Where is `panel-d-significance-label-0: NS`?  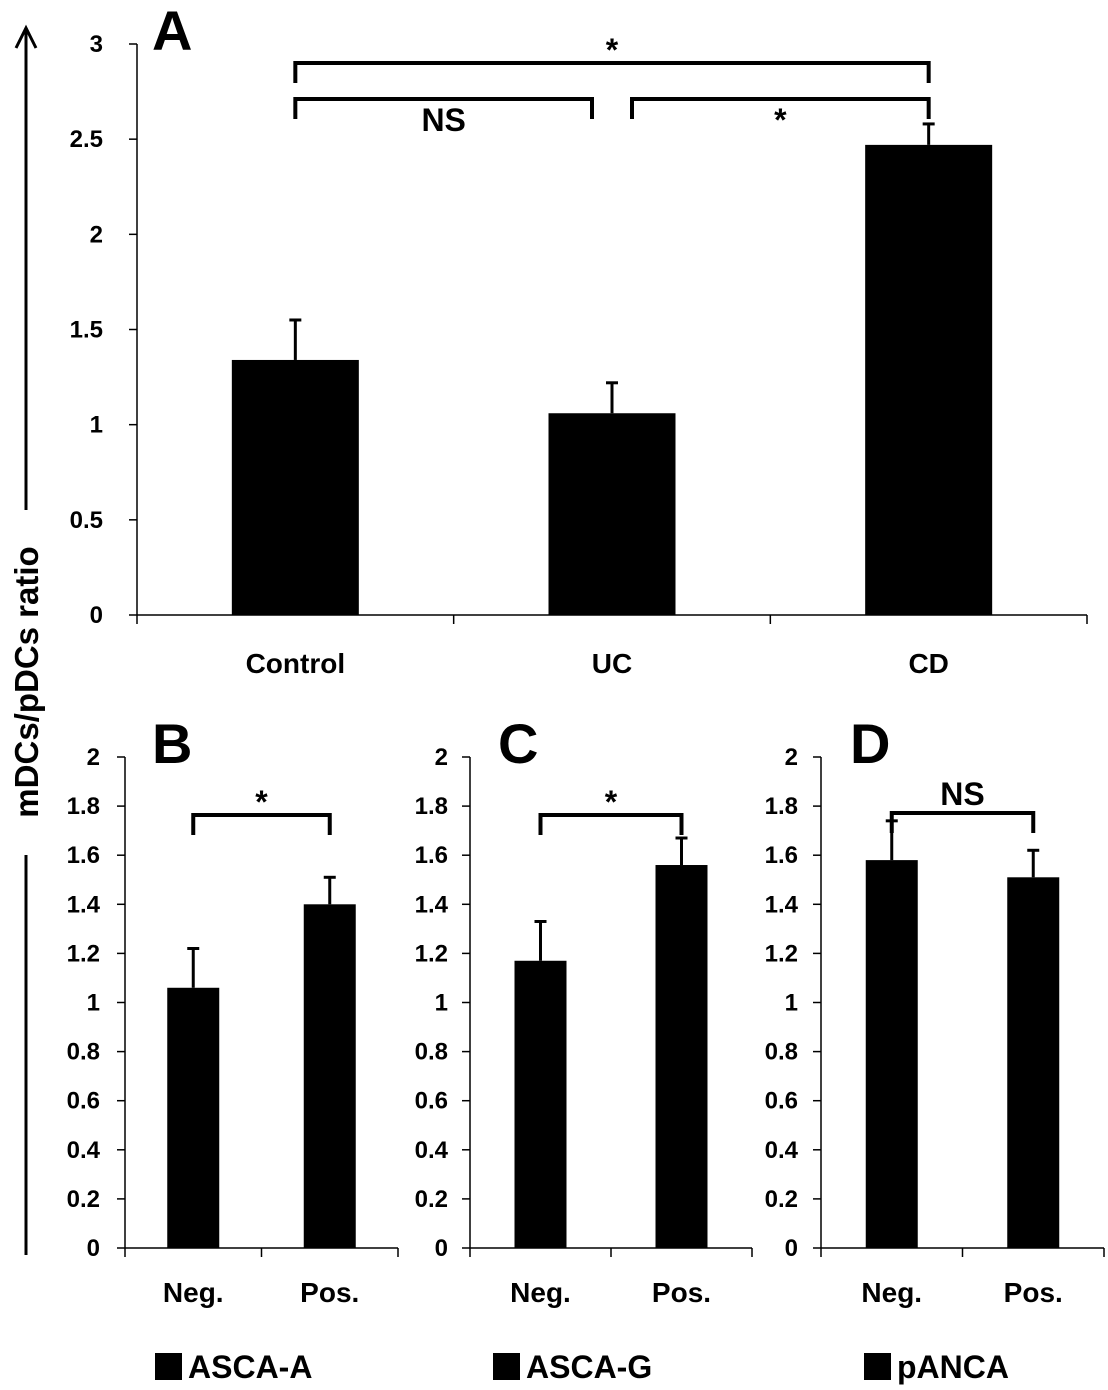 panel-d-significance-label-0: NS is located at coordinates (962, 794).